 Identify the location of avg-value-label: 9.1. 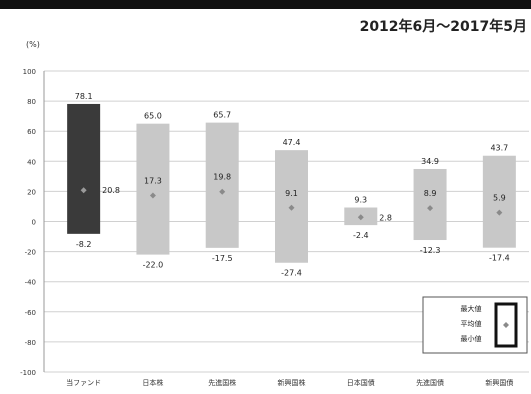
(291, 193).